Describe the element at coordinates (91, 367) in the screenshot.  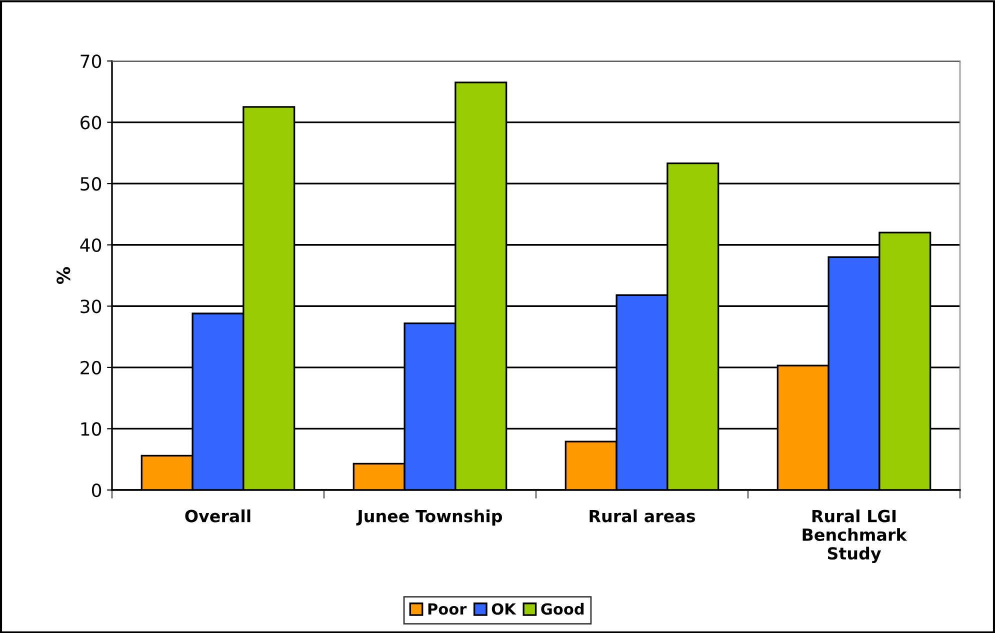
I see `y-tick-label: 20` at that location.